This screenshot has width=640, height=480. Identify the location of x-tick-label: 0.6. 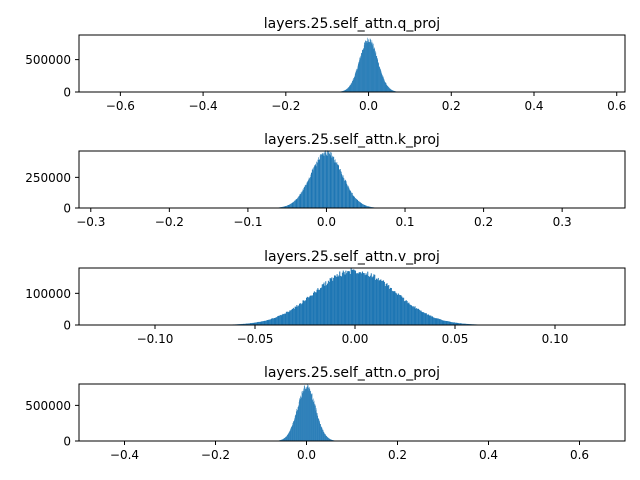
(616, 106).